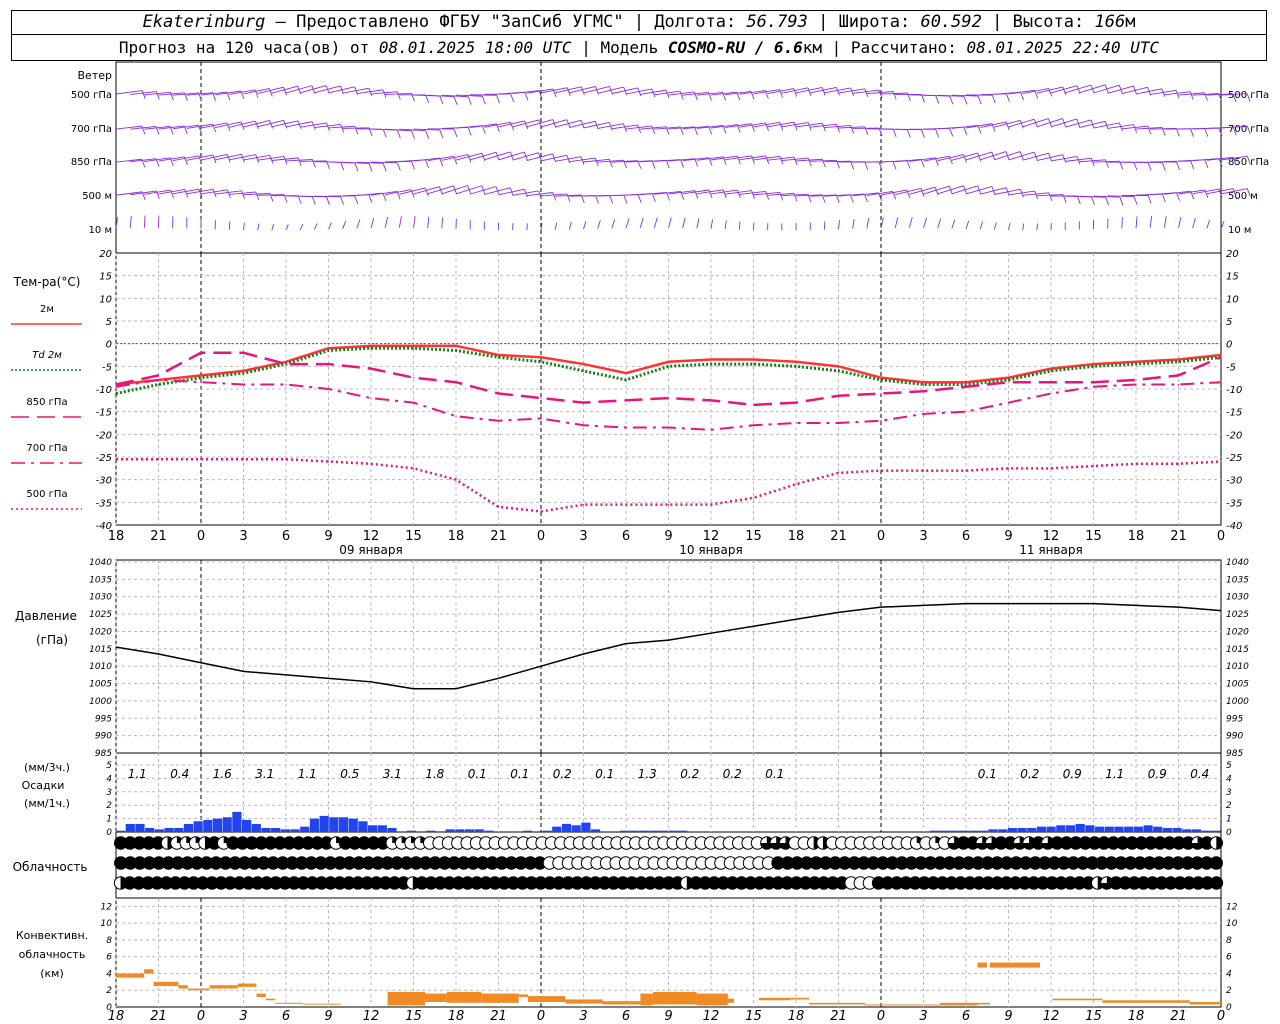 The image size is (1280, 1024). Describe the element at coordinates (626, 536) in the screenshot. I see `time-tick-label: 6` at that location.